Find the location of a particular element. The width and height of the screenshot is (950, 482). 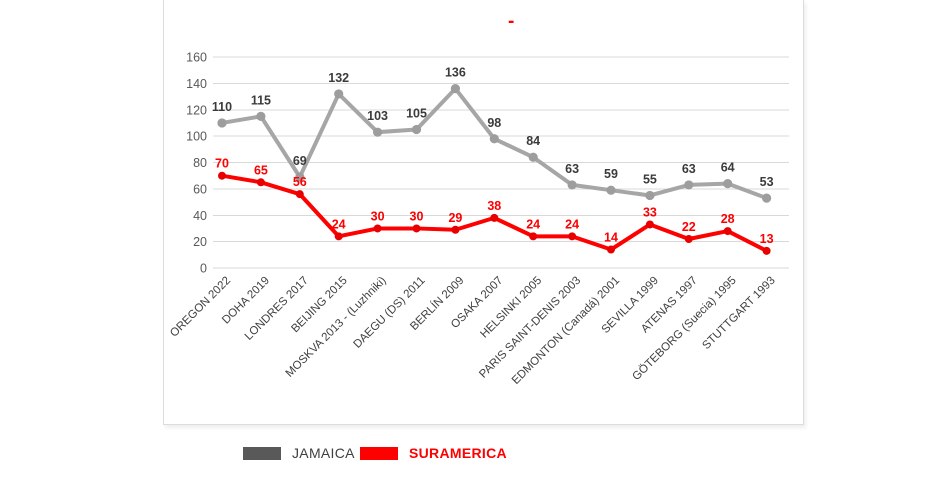

x-axis-category-label: OREGON 2022 is located at coordinates (200, 307).